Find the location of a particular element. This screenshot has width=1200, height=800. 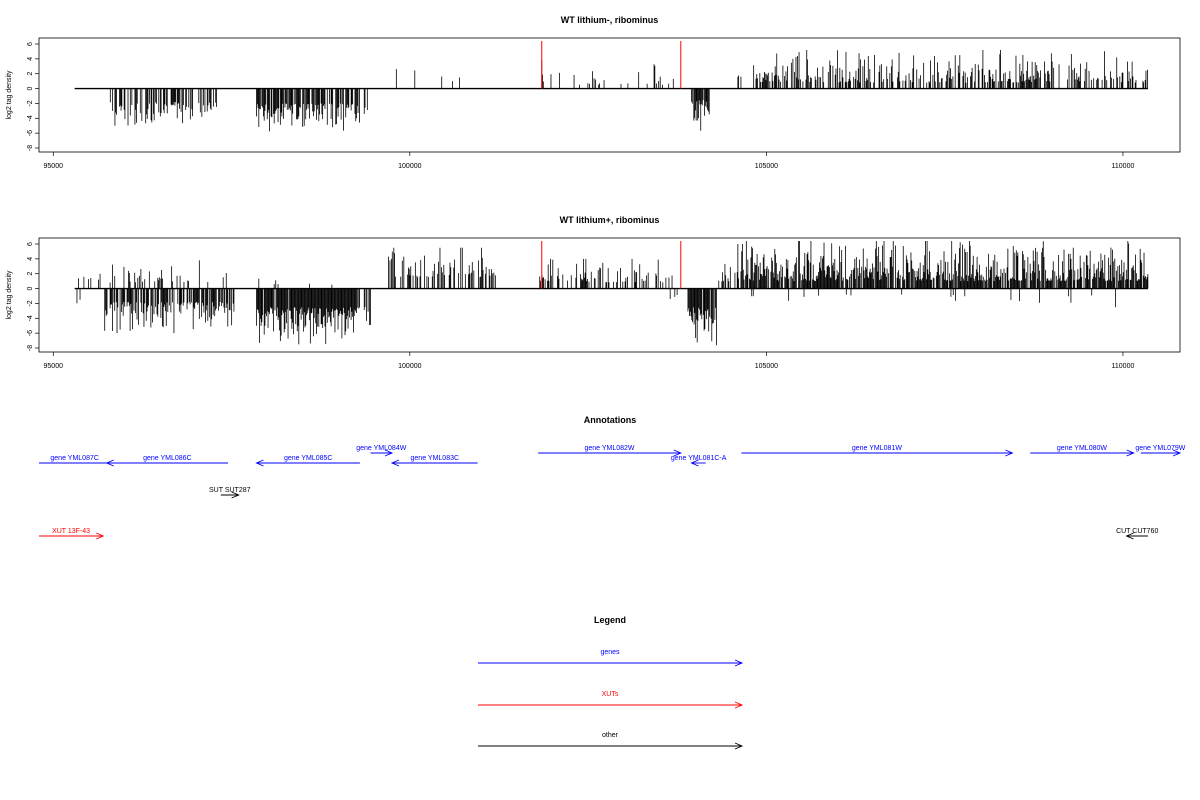

legend-item-genes: genes is located at coordinates (611, 658).